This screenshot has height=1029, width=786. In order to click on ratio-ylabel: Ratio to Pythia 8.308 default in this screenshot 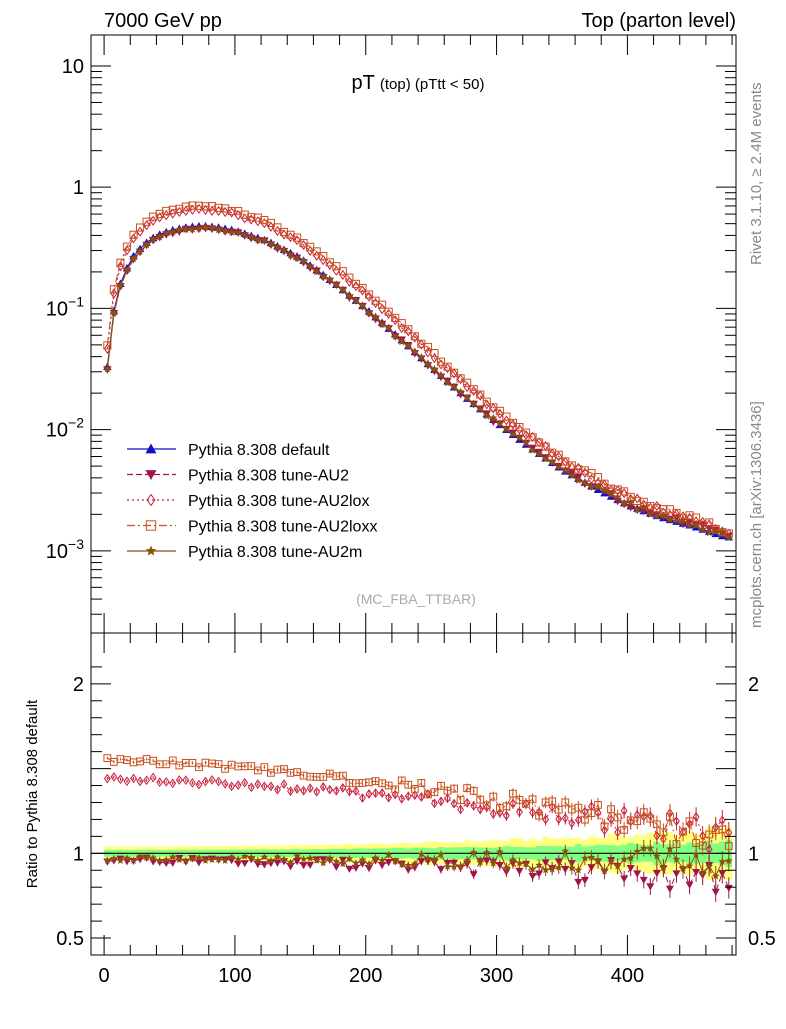, I will do `click(32, 793)`.